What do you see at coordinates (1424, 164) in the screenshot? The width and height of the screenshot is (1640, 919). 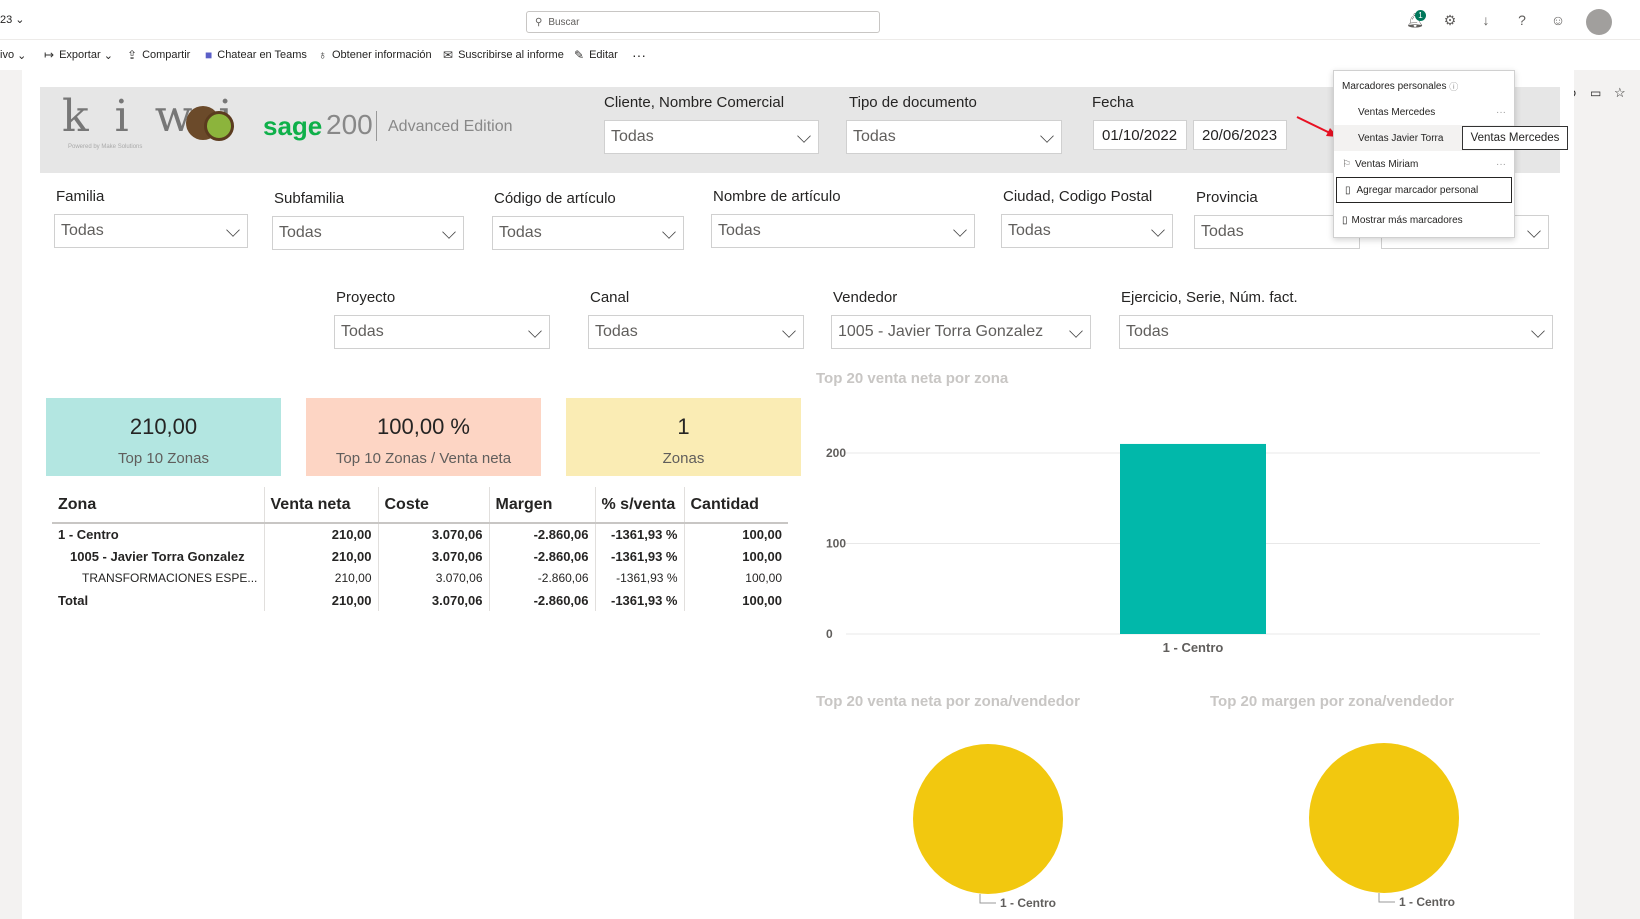 I see `bookmark-item: ⚐ Ventas Miriam ···` at bounding box center [1424, 164].